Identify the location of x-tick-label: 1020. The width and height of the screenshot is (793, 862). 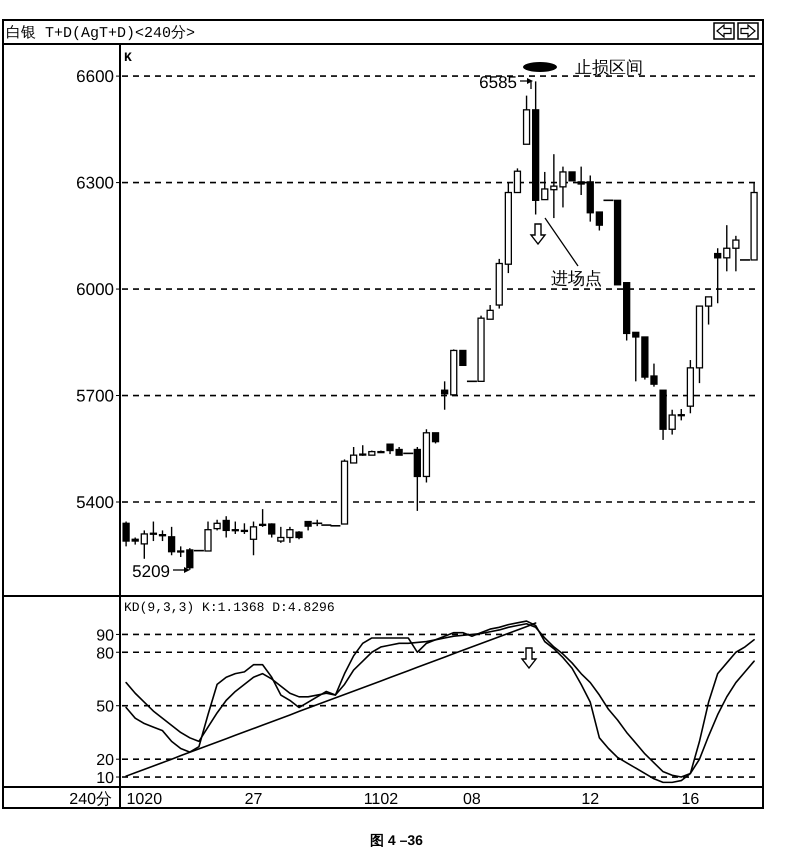
(144, 799).